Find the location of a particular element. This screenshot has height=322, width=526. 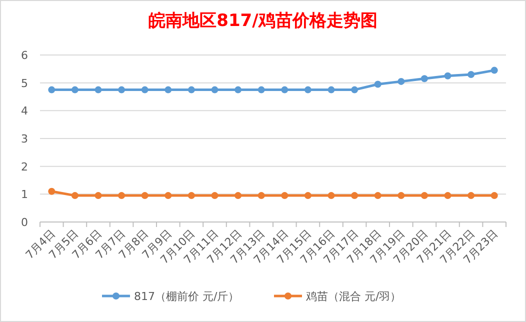

legend-label: 817（棚前价 元/斤） is located at coordinates (187, 296).